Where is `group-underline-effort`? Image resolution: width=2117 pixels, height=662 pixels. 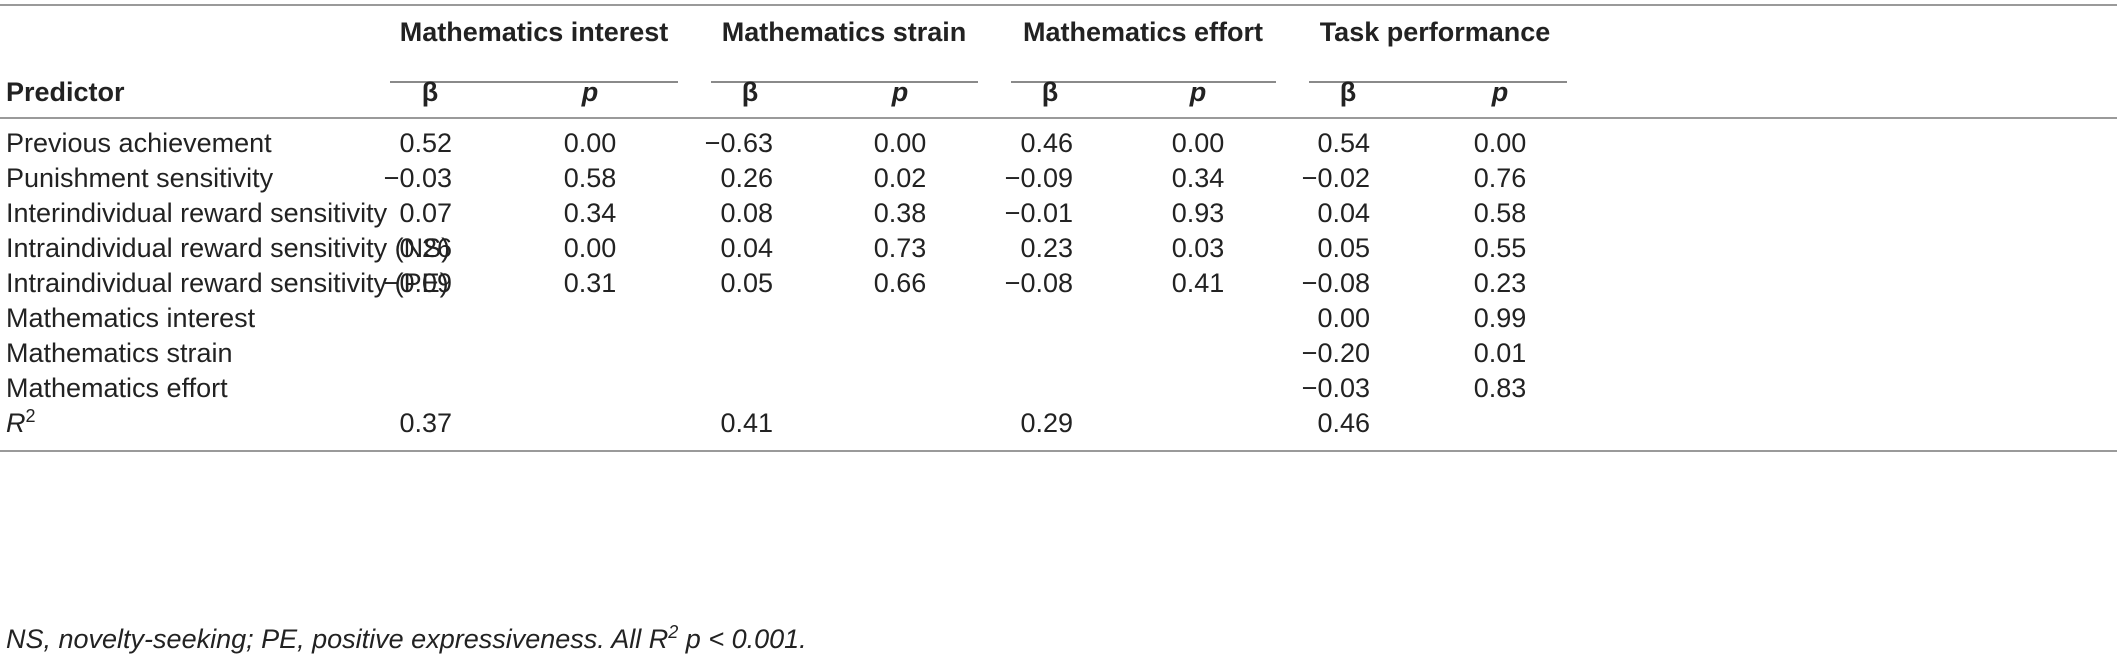
group-underline-effort is located at coordinates (1143, 82).